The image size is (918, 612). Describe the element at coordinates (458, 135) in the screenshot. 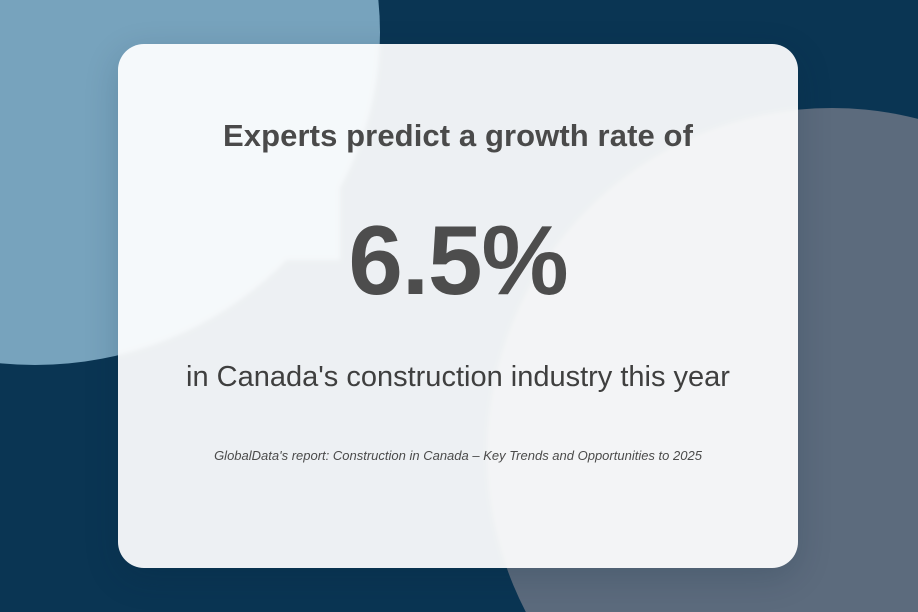

I see `headline-text: Experts predict a growth rate of` at that location.